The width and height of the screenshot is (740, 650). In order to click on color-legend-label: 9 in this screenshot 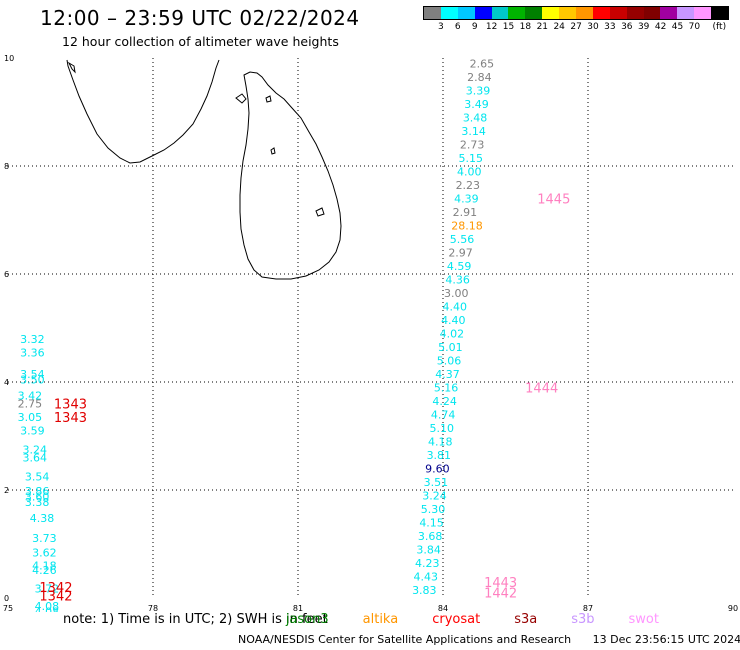, I will do `click(474, 27)`.